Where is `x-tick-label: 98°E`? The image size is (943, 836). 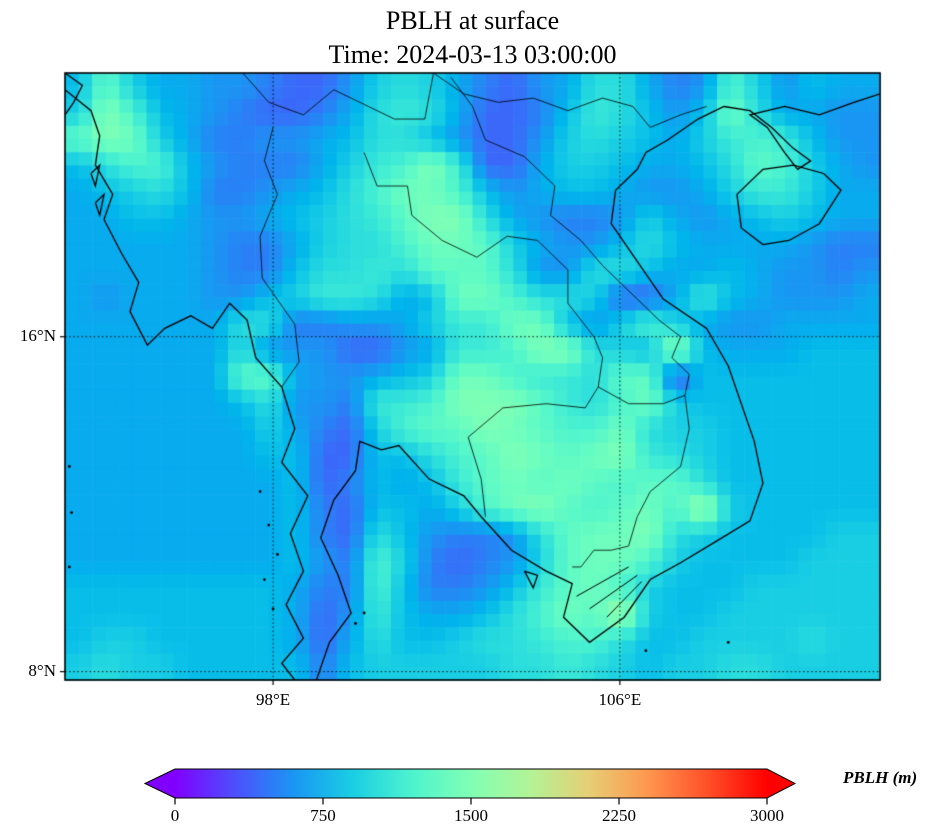 x-tick-label: 98°E is located at coordinates (273, 699).